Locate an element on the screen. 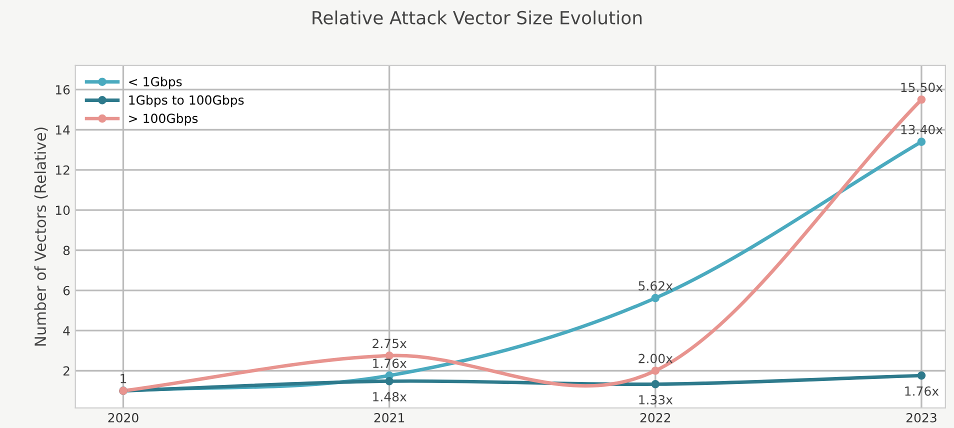 Image resolution: width=954 pixels, height=428 pixels. x-tick-label: 2020 is located at coordinates (123, 417).